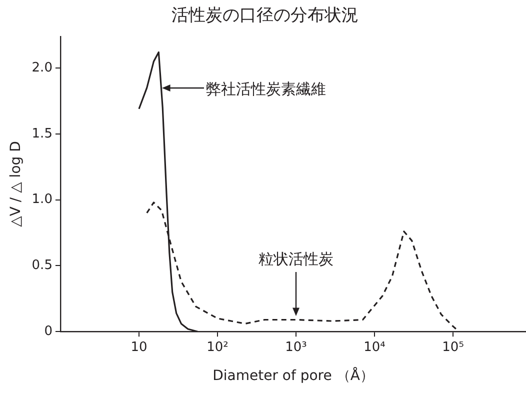 This screenshot has width=526, height=395. Describe the element at coordinates (42, 200) in the screenshot. I see `y-tick-label: 1.0` at that location.